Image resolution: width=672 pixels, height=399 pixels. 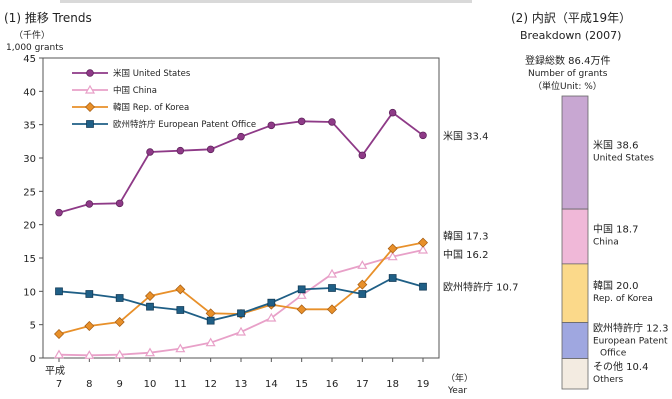 What do you see at coordinates (29, 126) in the screenshot?
I see `y-tick-label: 35` at bounding box center [29, 126].